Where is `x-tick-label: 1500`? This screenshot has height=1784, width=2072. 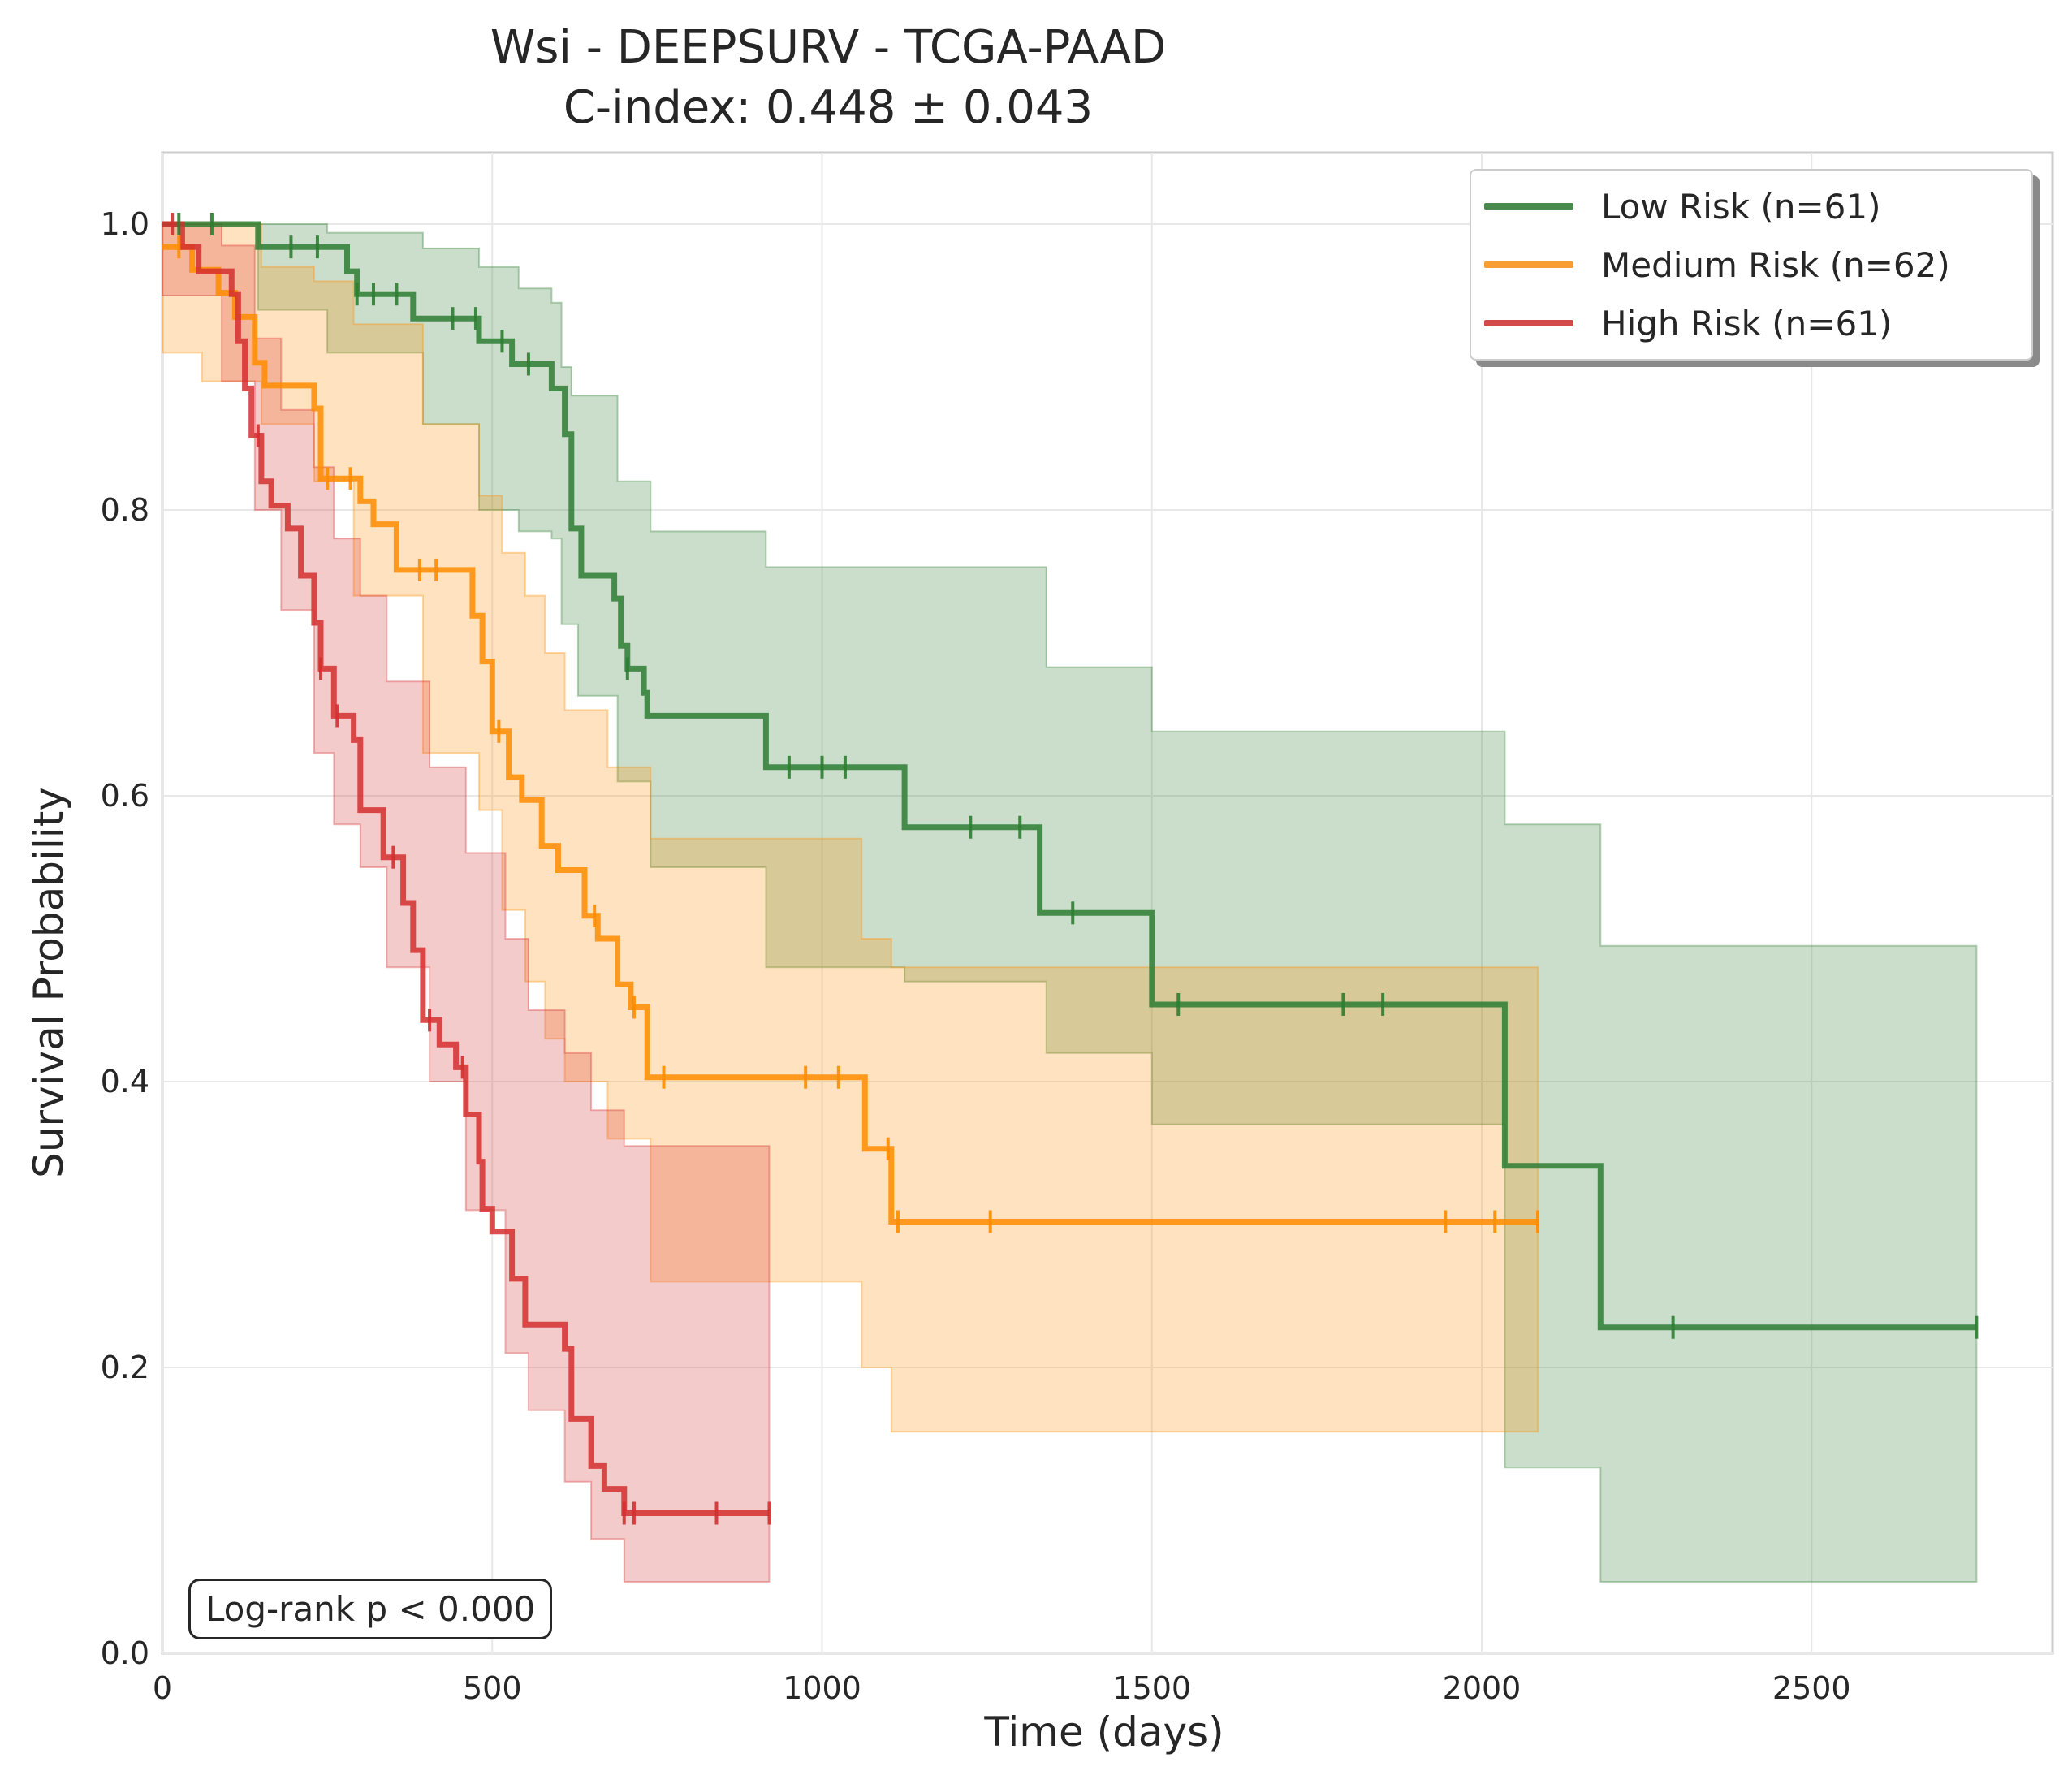 x-tick-label: 1500 is located at coordinates (1151, 1688).